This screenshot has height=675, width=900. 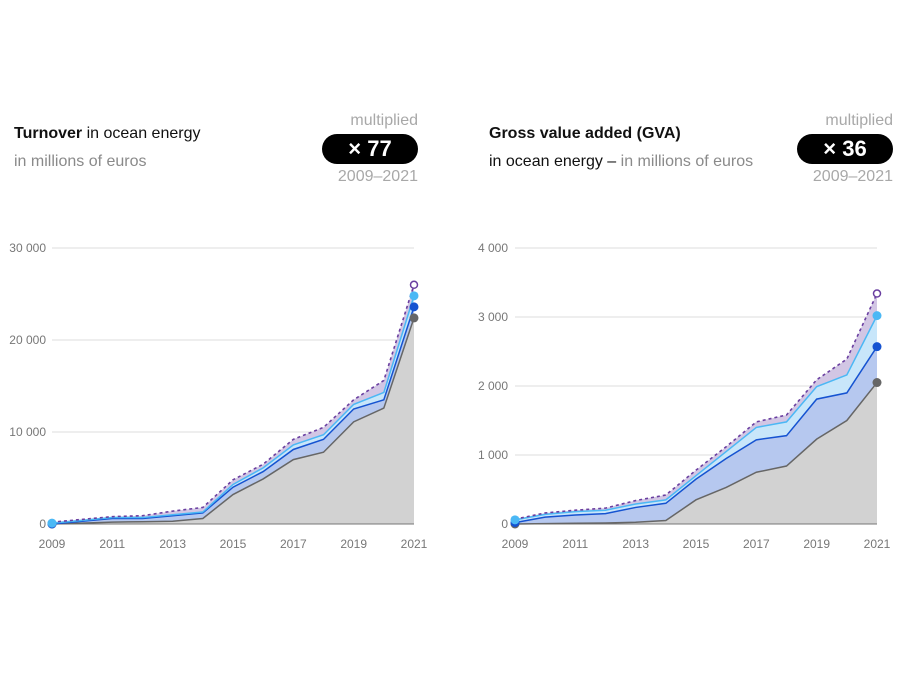 I want to click on multiplier-badge: × 36, so click(x=845, y=149).